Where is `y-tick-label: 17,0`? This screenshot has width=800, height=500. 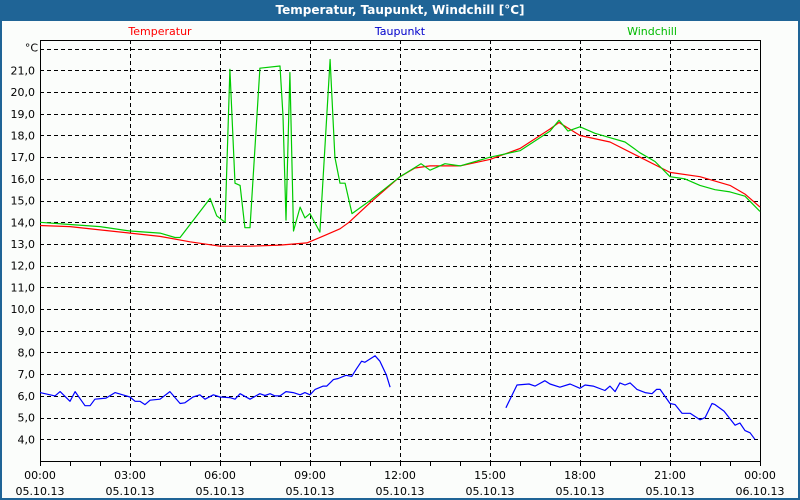 y-tick-label: 17,0 is located at coordinates (23, 157).